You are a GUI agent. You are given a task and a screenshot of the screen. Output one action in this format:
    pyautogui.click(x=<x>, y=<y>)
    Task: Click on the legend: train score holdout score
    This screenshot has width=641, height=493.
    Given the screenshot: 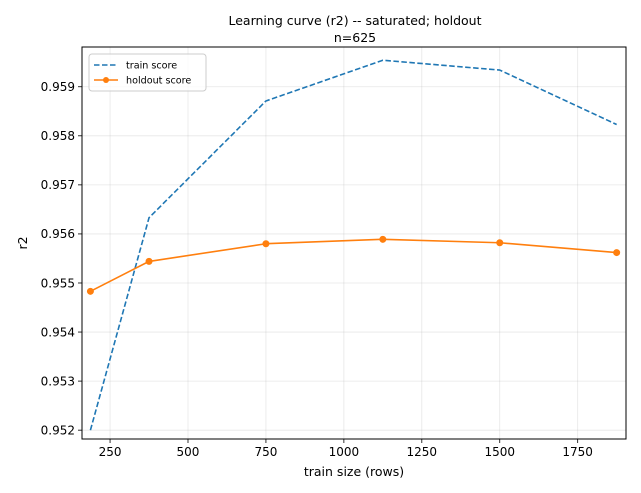 What is the action you would take?
    pyautogui.click(x=147, y=72)
    